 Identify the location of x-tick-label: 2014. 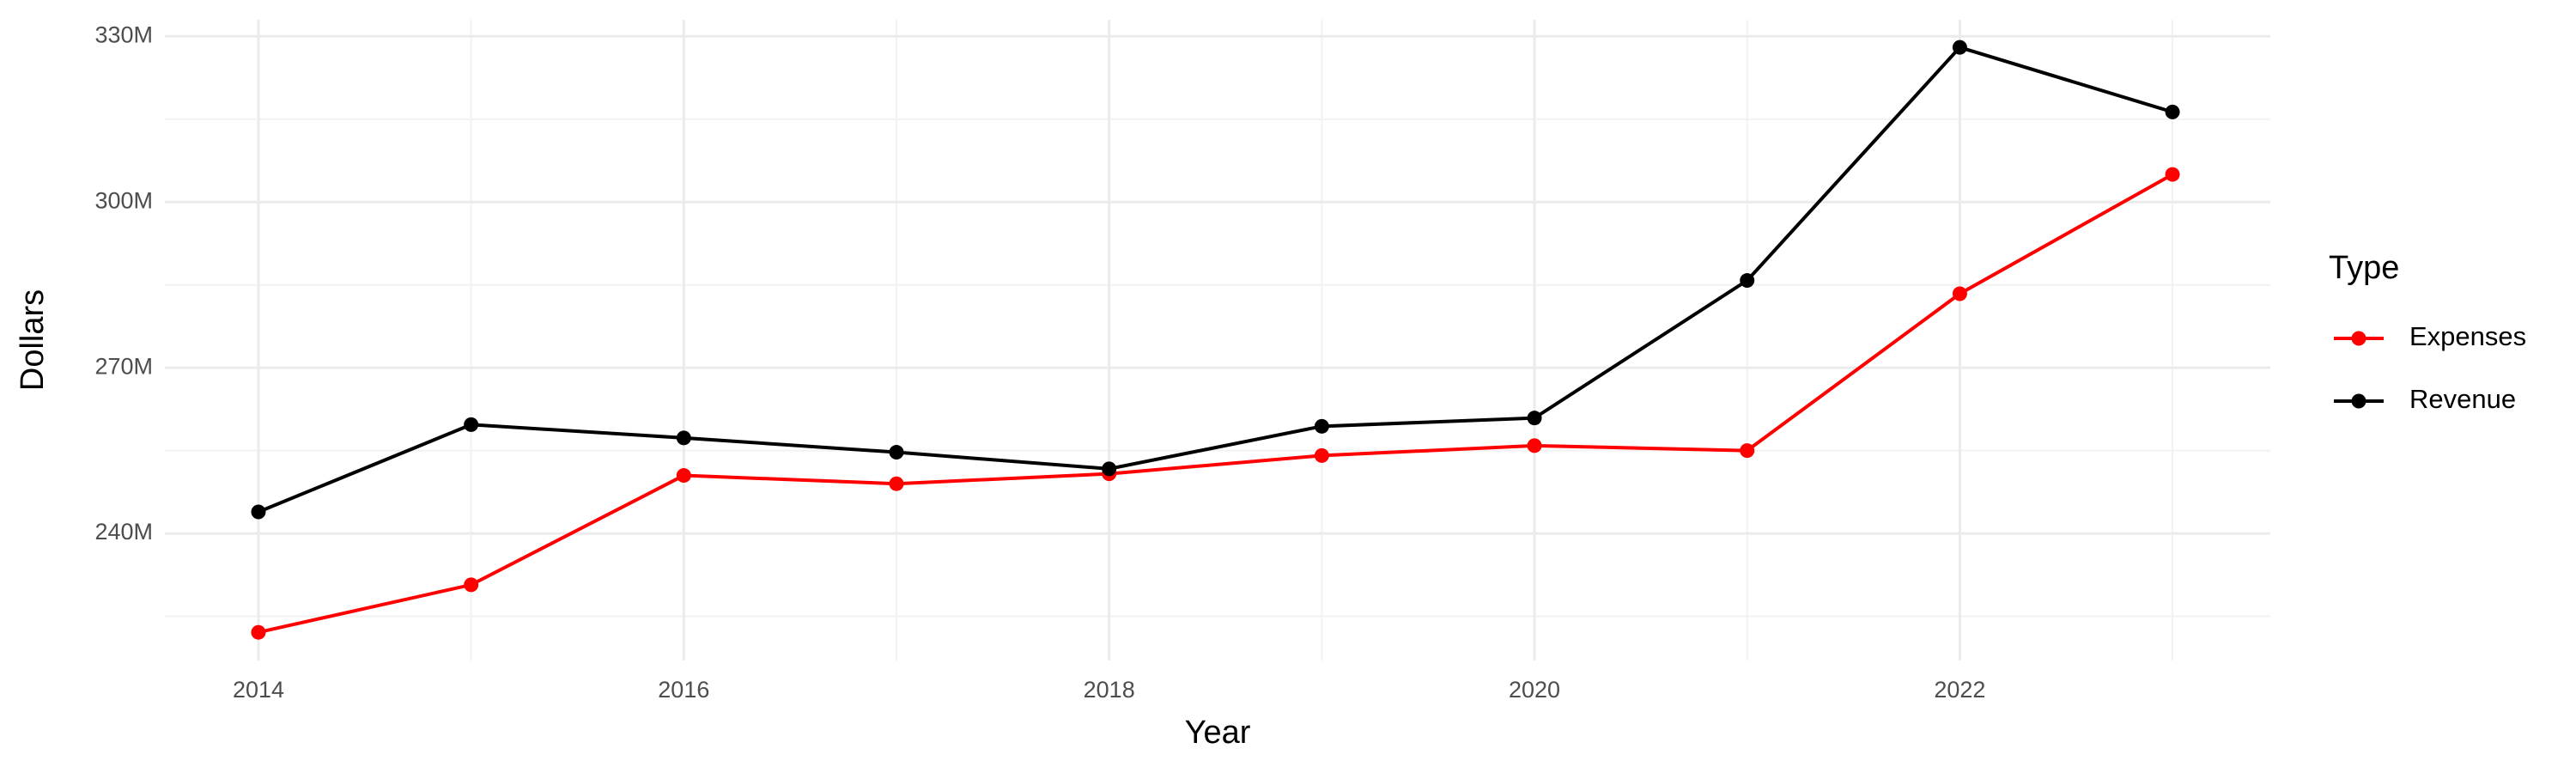
(258, 690).